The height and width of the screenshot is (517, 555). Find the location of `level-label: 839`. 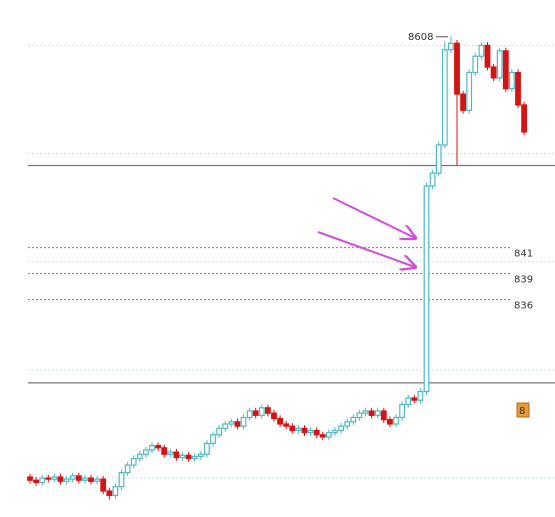

level-label: 839 is located at coordinates (523, 280).